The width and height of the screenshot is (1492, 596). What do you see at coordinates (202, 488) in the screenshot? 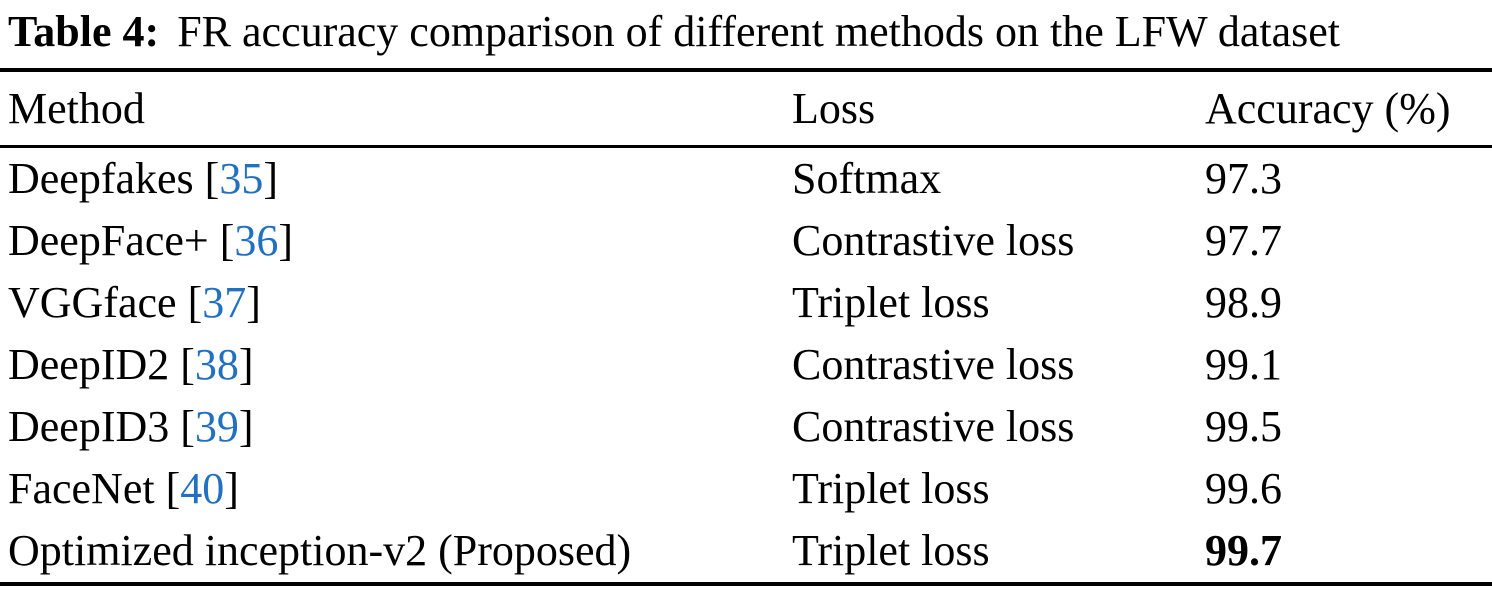
I see `citation-link: 40` at bounding box center [202, 488].